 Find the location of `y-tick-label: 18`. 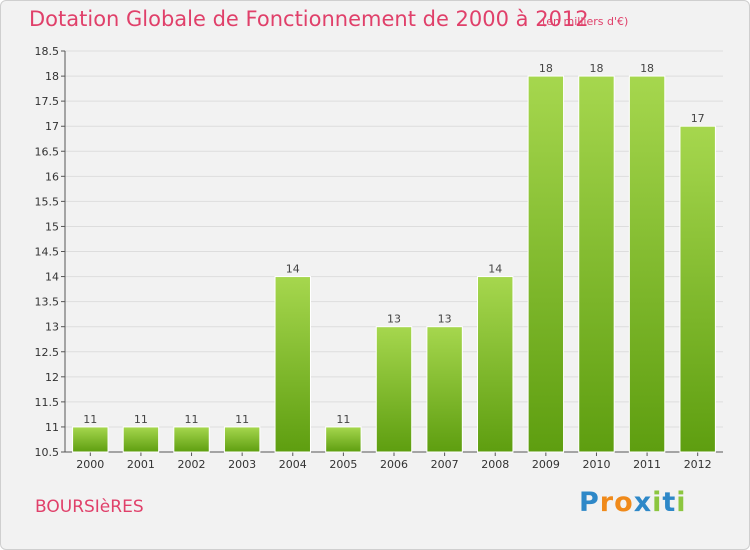

y-tick-label: 18 is located at coordinates (52, 76).